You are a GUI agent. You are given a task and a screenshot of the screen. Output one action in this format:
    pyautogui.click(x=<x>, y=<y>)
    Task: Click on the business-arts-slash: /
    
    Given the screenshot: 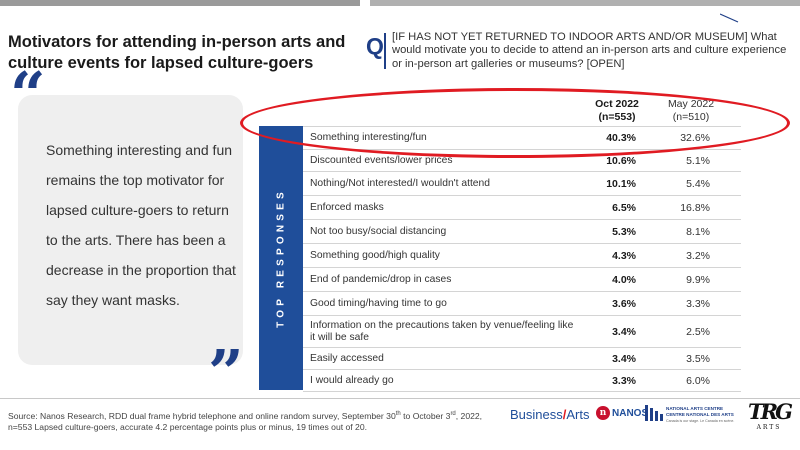 What is the action you would take?
    pyautogui.click(x=564, y=414)
    